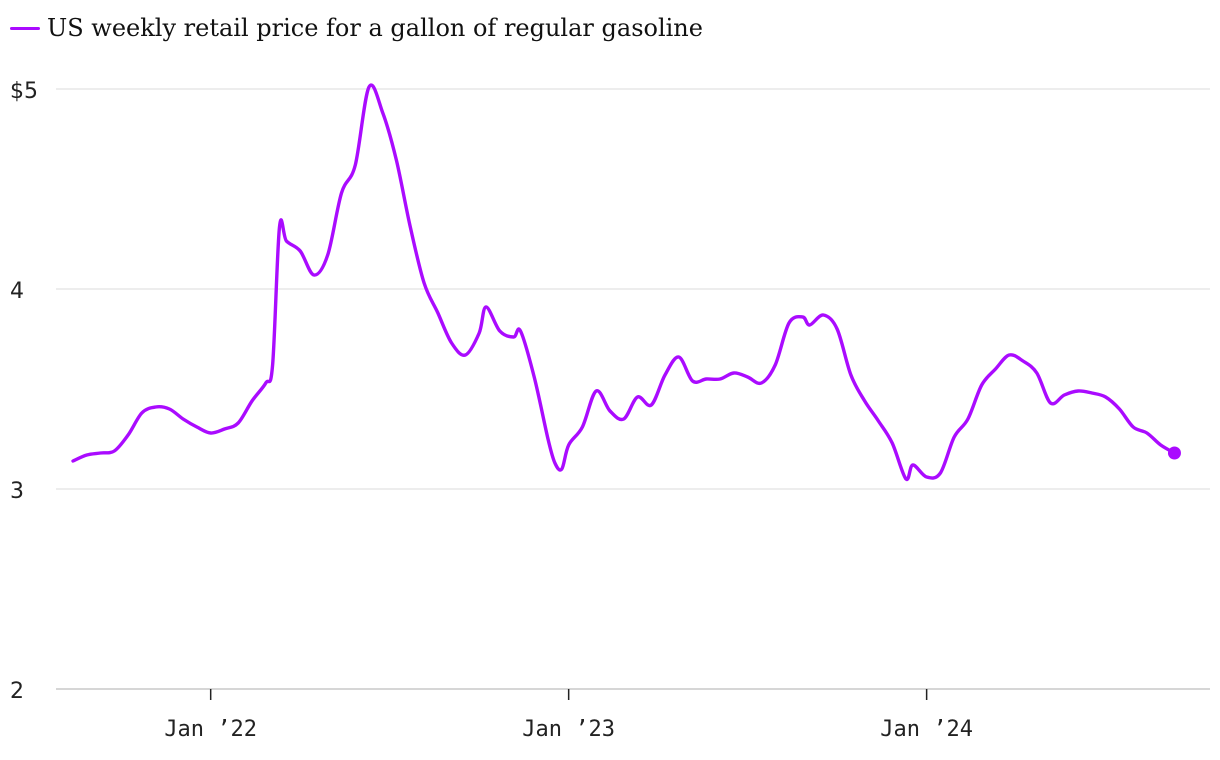 The width and height of the screenshot is (1220, 760). I want to click on x-tick-label: Jan ’24, so click(926, 729).